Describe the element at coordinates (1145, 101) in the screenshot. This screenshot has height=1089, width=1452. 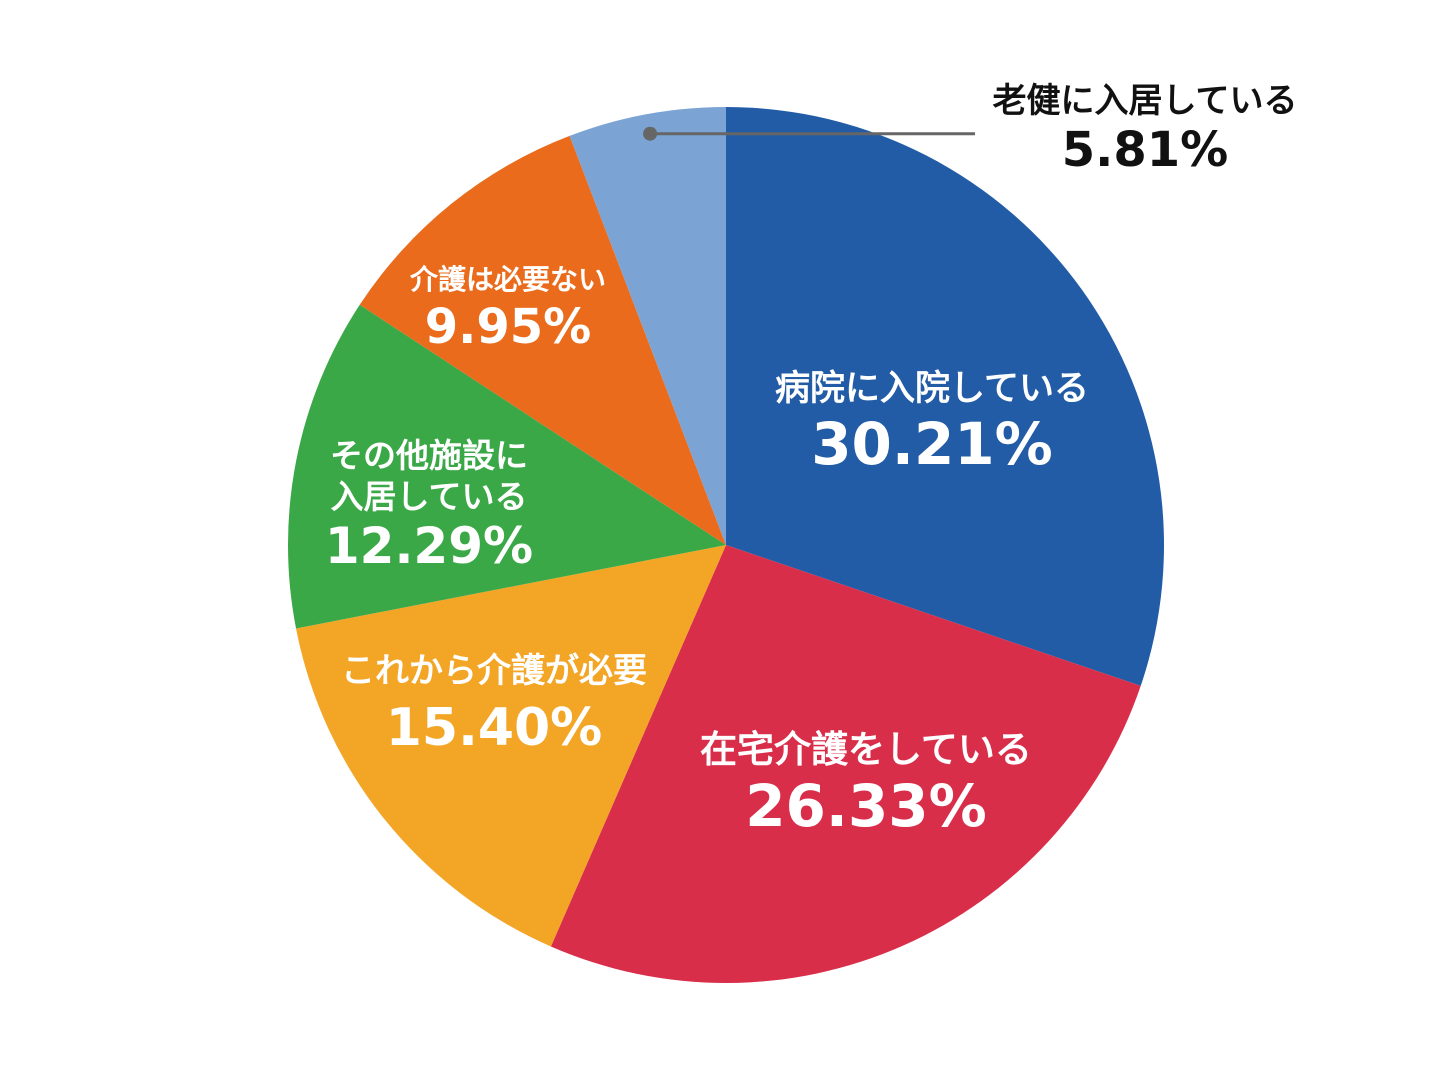
I see `slice-label-roken: 老健に入居している` at that location.